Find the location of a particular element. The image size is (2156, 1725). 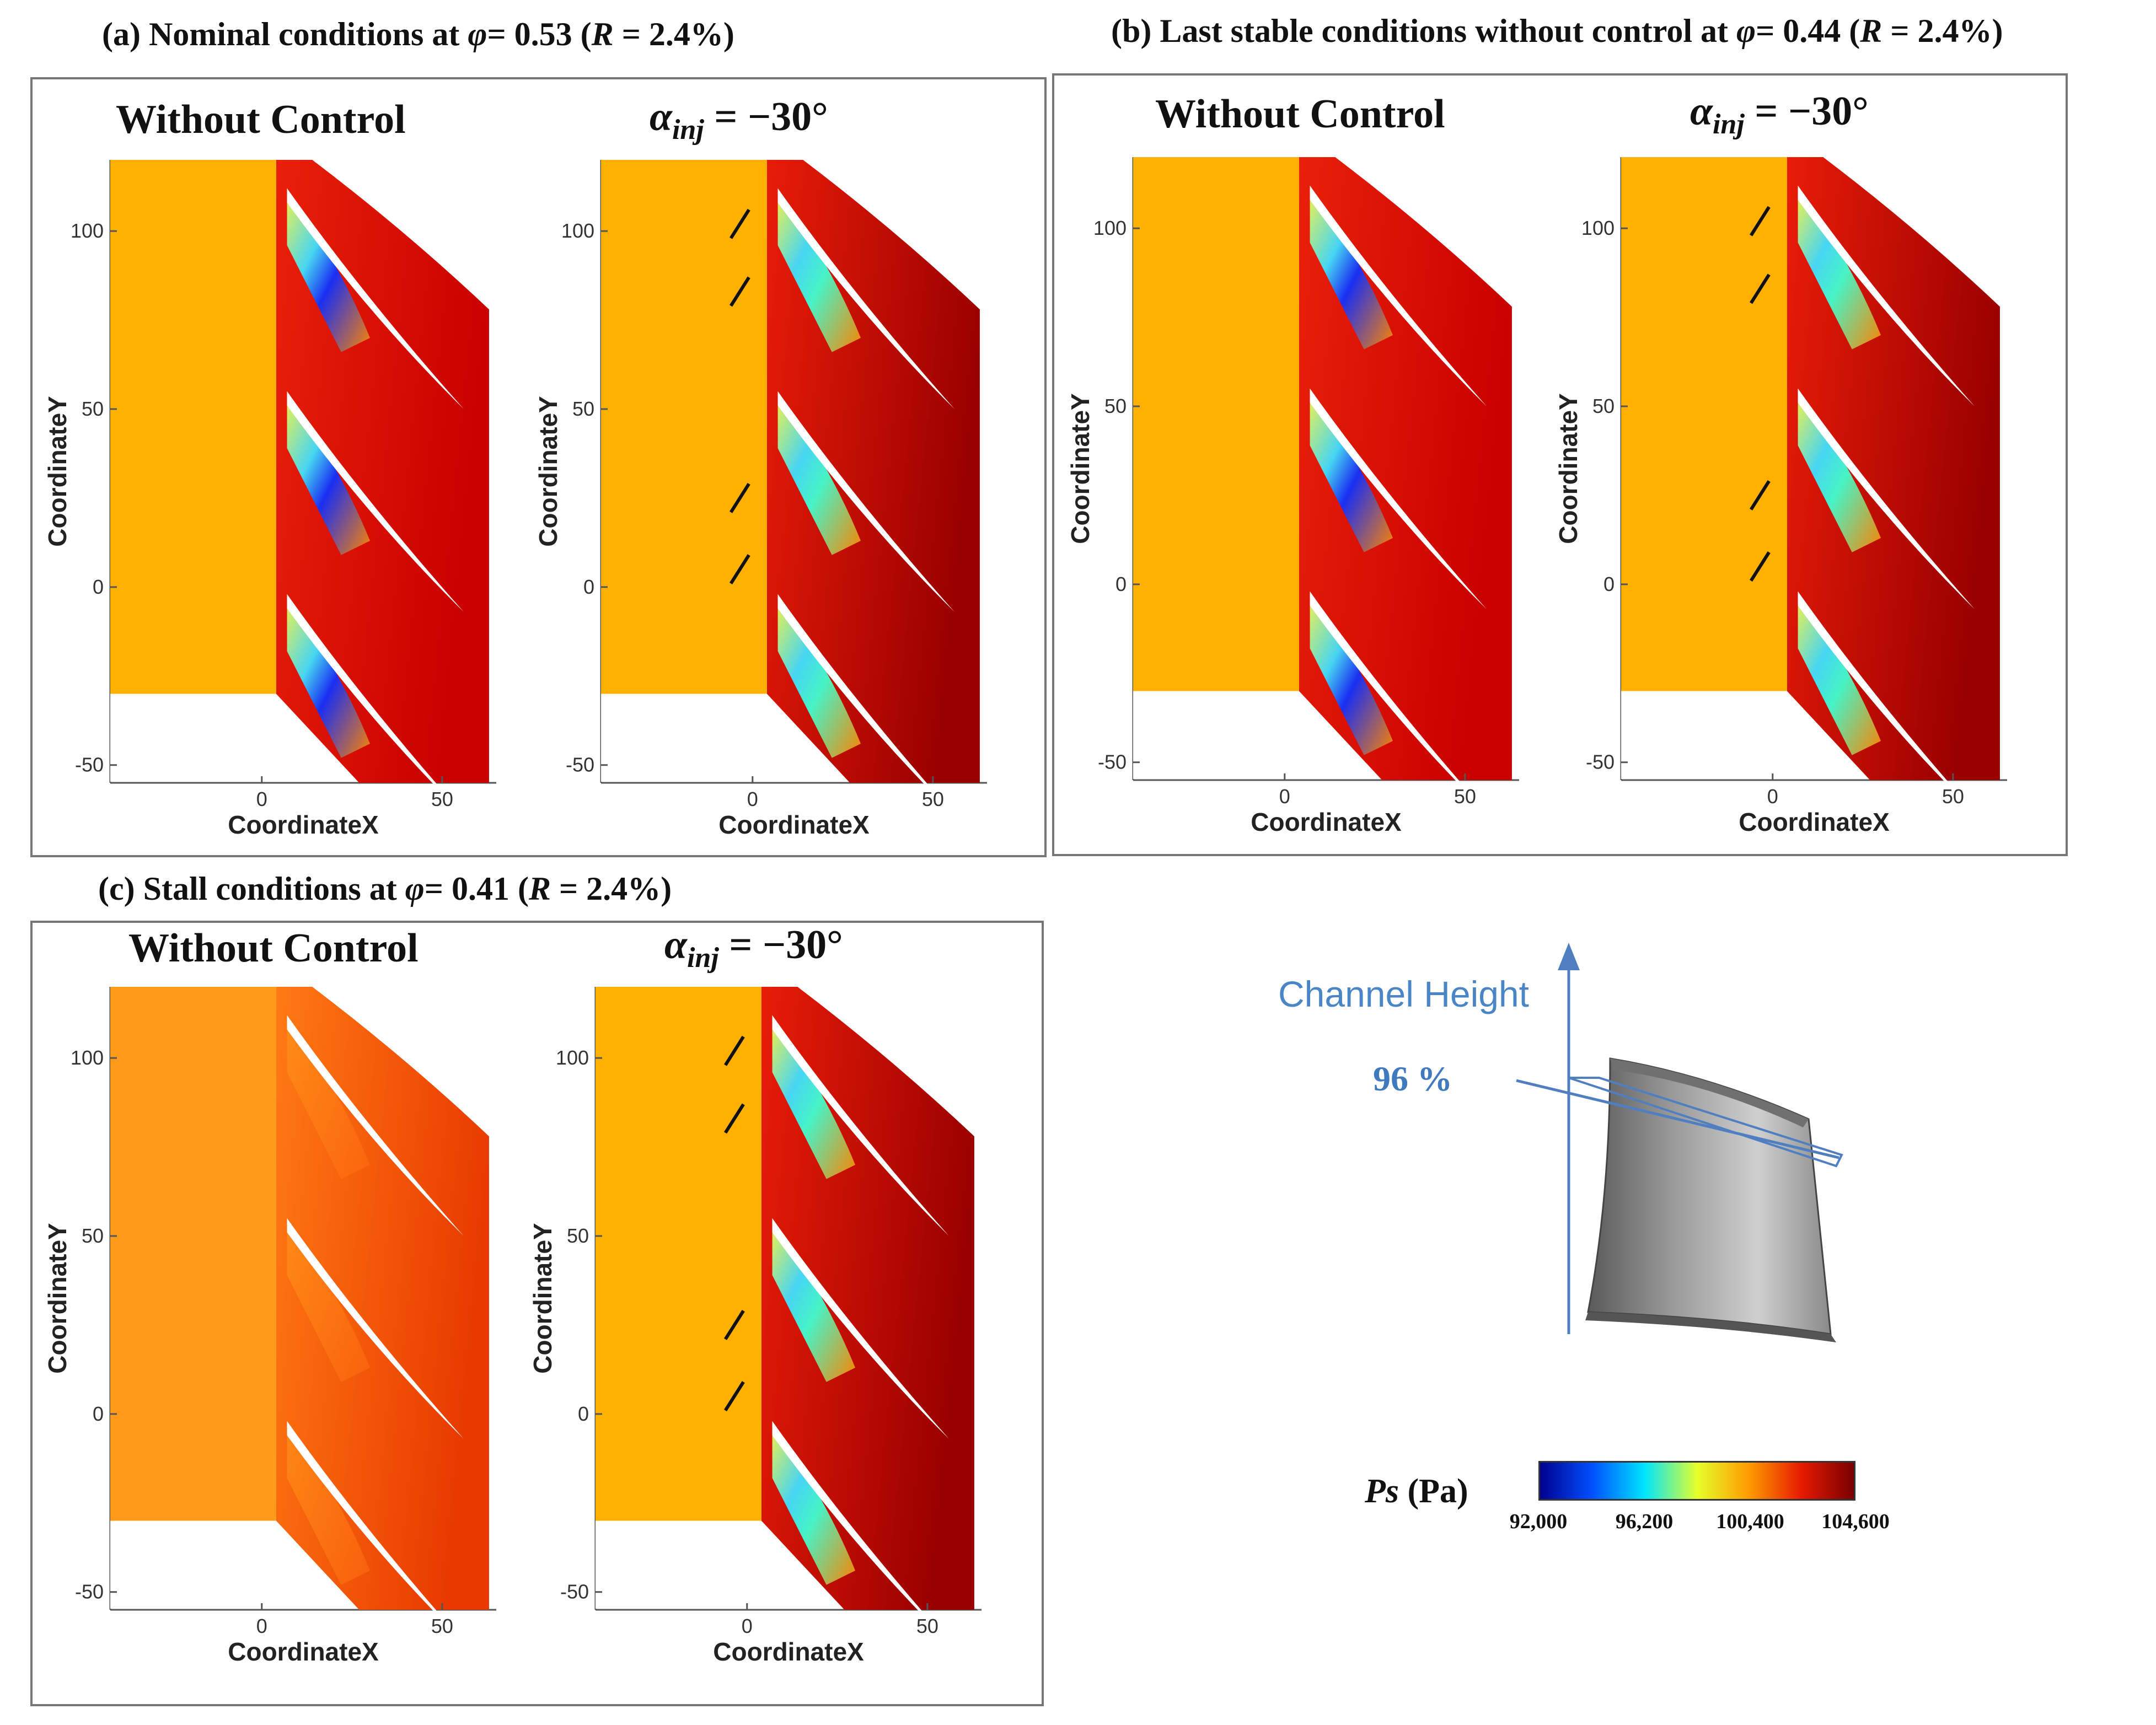

colorbar-tick: 100,400 is located at coordinates (1750, 1521).